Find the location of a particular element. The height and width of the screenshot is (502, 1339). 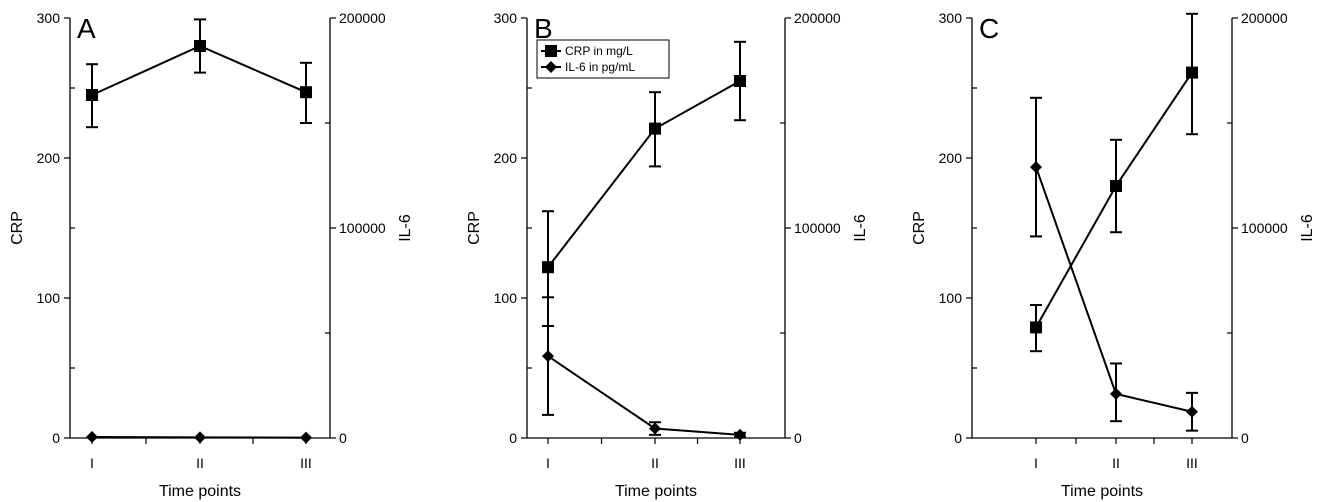

legend: CRP in mg/L IL-6 in pg/mL is located at coordinates (603, 59).